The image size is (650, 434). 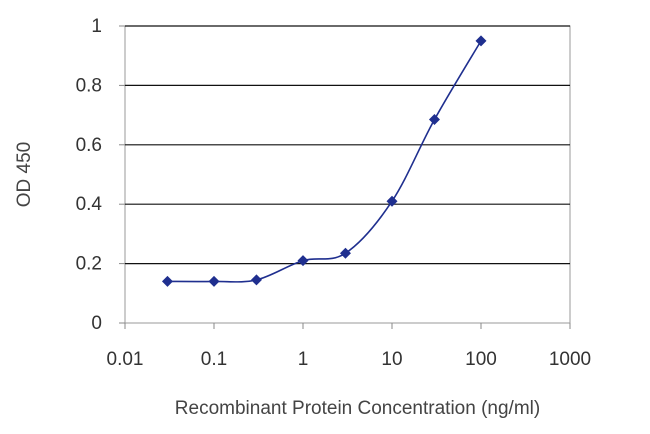 What do you see at coordinates (125, 359) in the screenshot?
I see `x-tick-label: 0.01` at bounding box center [125, 359].